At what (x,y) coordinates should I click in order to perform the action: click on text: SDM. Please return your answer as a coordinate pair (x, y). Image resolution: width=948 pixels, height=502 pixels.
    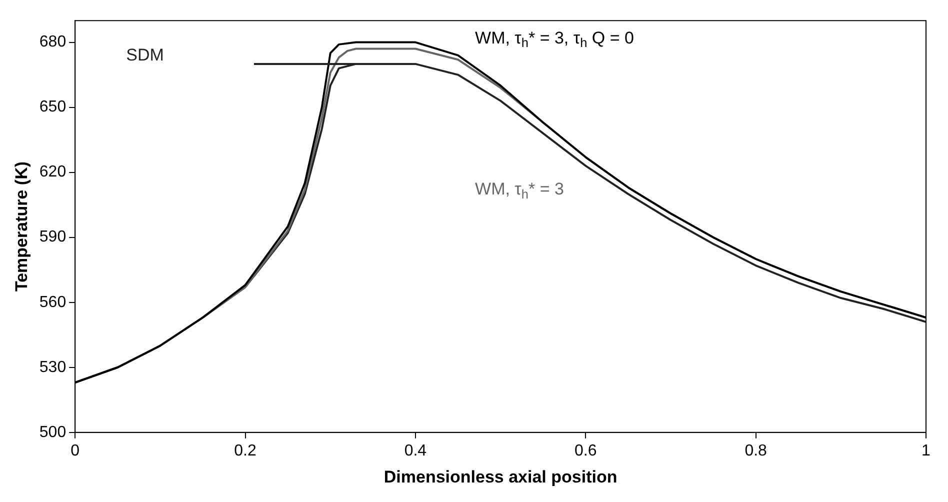
    Looking at the image, I should click on (145, 55).